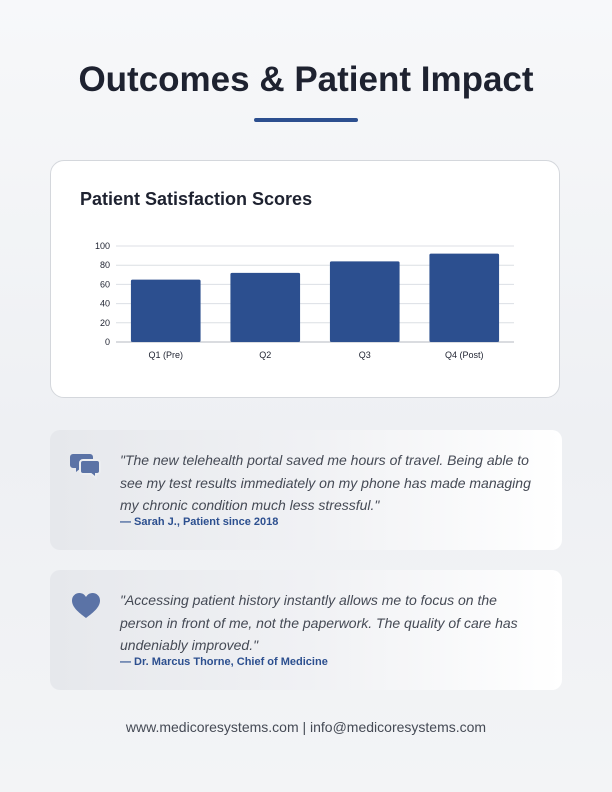 The height and width of the screenshot is (792, 612). Describe the element at coordinates (224, 662) in the screenshot. I see `testimonial-author: — Dr. Marcus Thorne, Chief of Medicine` at that location.